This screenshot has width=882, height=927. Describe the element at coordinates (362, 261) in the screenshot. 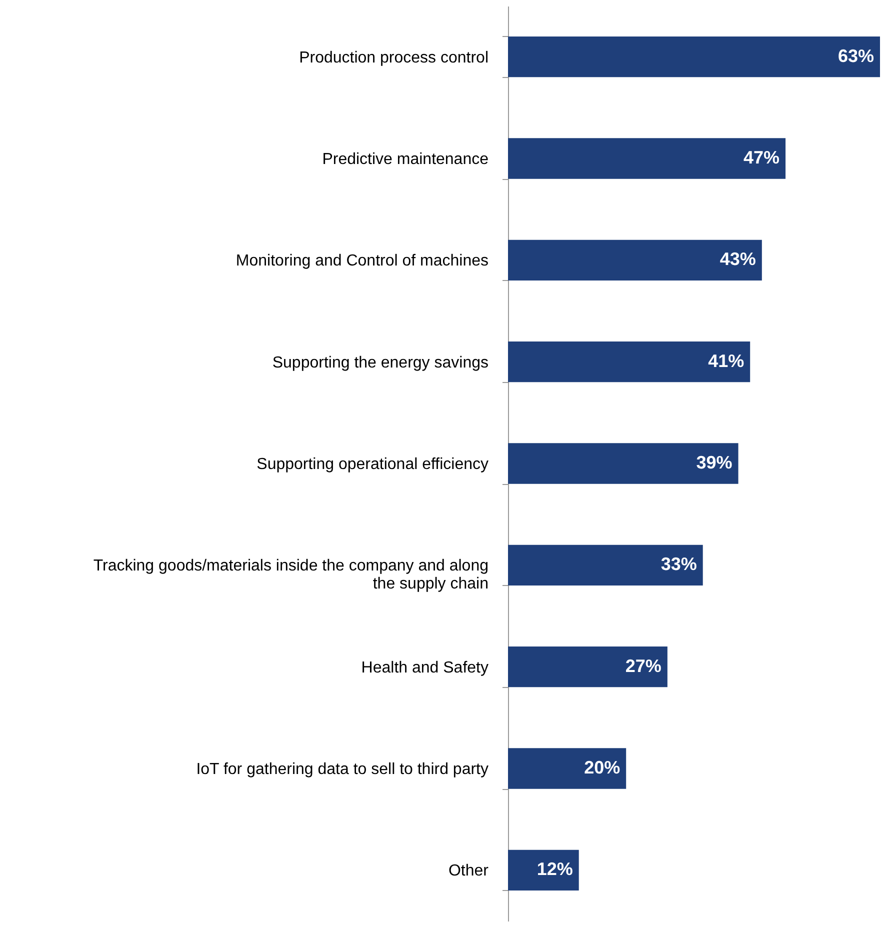

I see `y-tick-label: Monitoring and Control of machines` at that location.